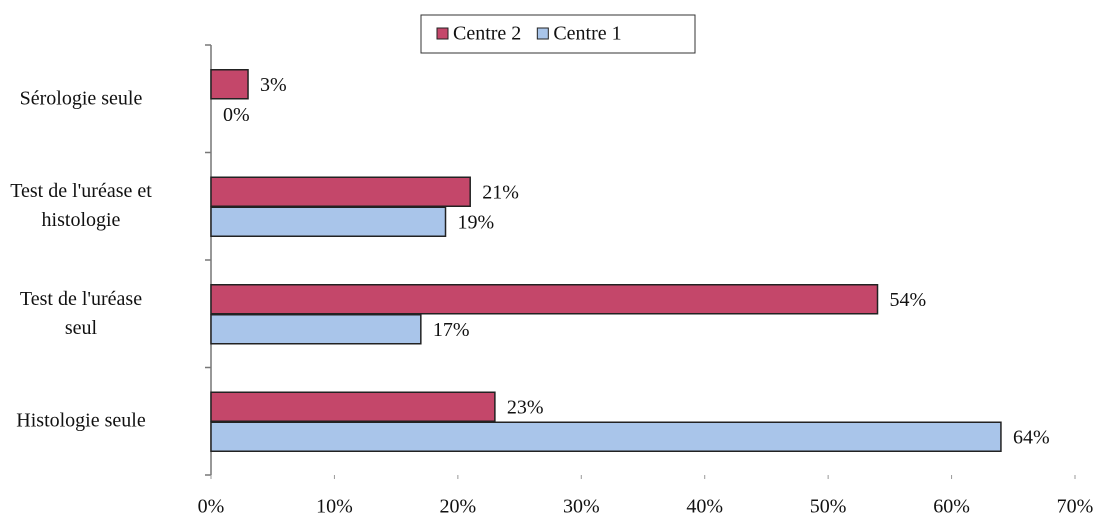  What do you see at coordinates (704, 507) in the screenshot?
I see `x-tick-label: 40%` at bounding box center [704, 507].